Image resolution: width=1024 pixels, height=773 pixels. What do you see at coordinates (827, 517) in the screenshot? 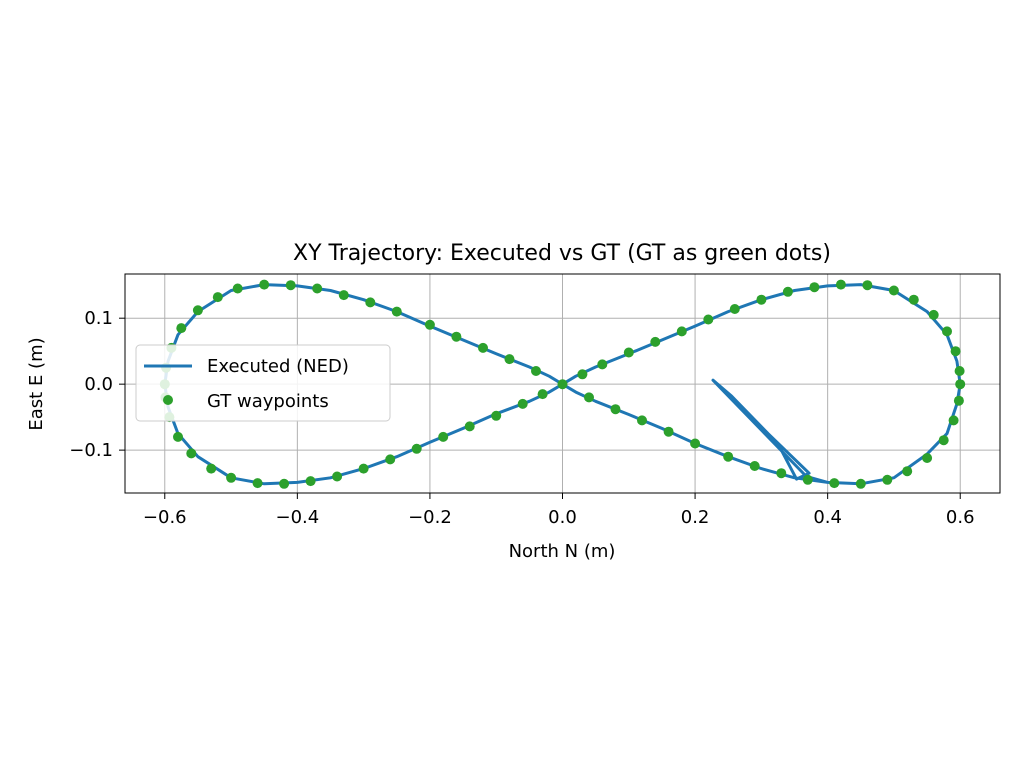
I see `x-tick-label: 0.4` at bounding box center [827, 517].